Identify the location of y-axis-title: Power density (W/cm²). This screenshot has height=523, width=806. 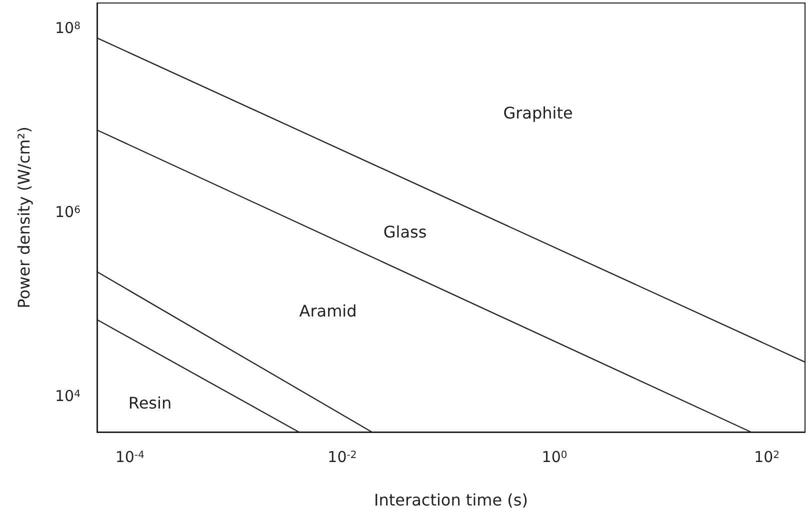
(24, 217).